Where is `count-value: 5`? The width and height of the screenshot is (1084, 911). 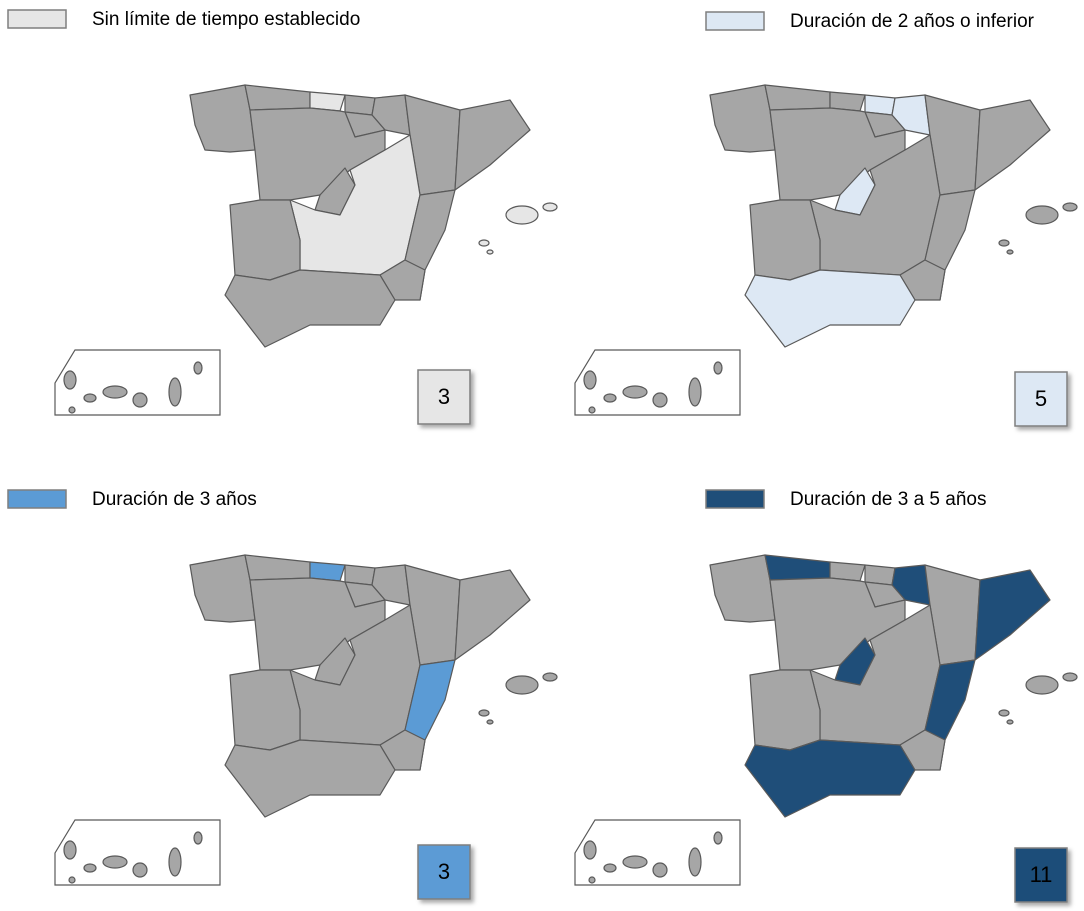 count-value: 5 is located at coordinates (1041, 398).